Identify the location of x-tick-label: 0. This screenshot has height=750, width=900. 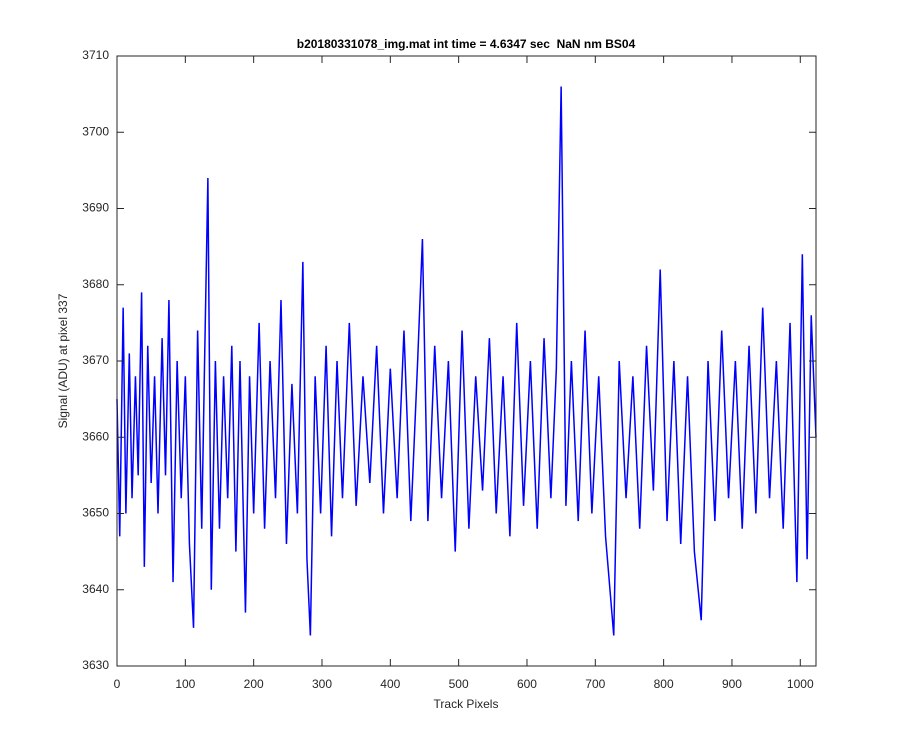
(117, 684).